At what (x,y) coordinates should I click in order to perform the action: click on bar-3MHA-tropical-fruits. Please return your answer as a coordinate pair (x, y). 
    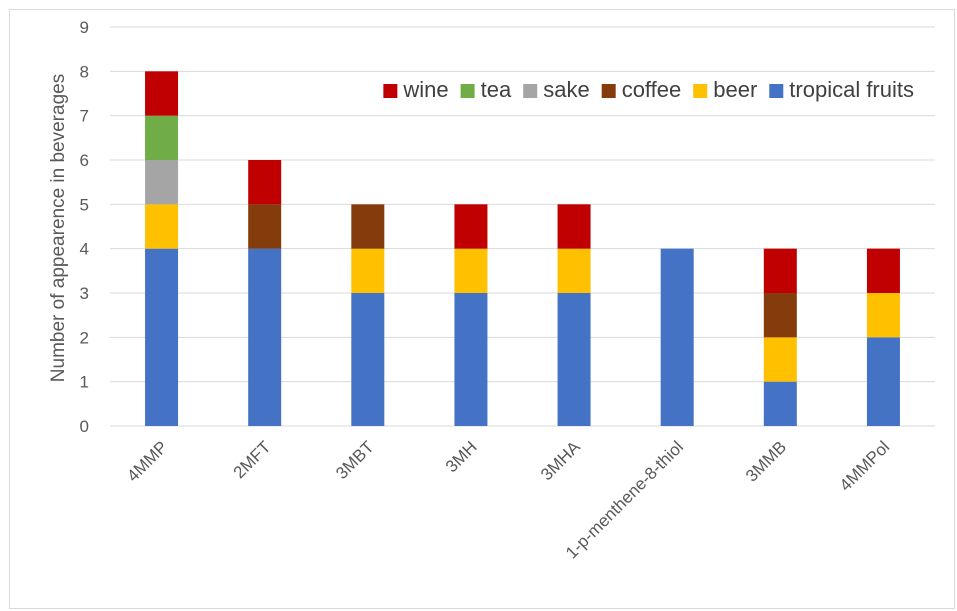
    Looking at the image, I should click on (574, 359).